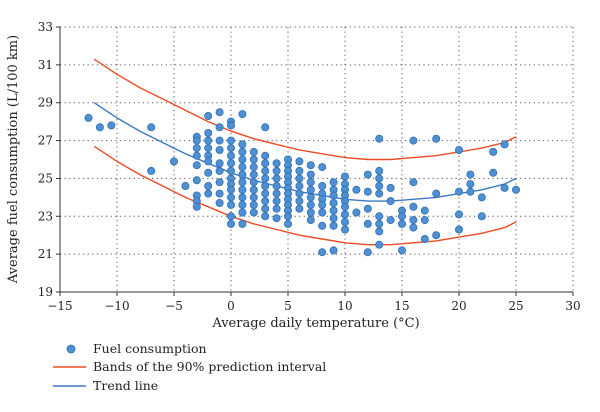 The width and height of the screenshot is (600, 412). I want to click on x-tick-label: −10, so click(116, 306).